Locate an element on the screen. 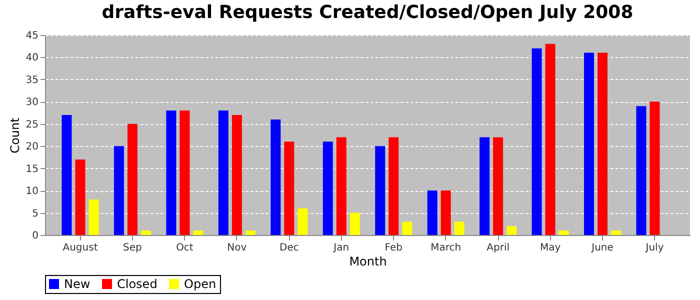  x-axis-title: Month is located at coordinates (368, 261).